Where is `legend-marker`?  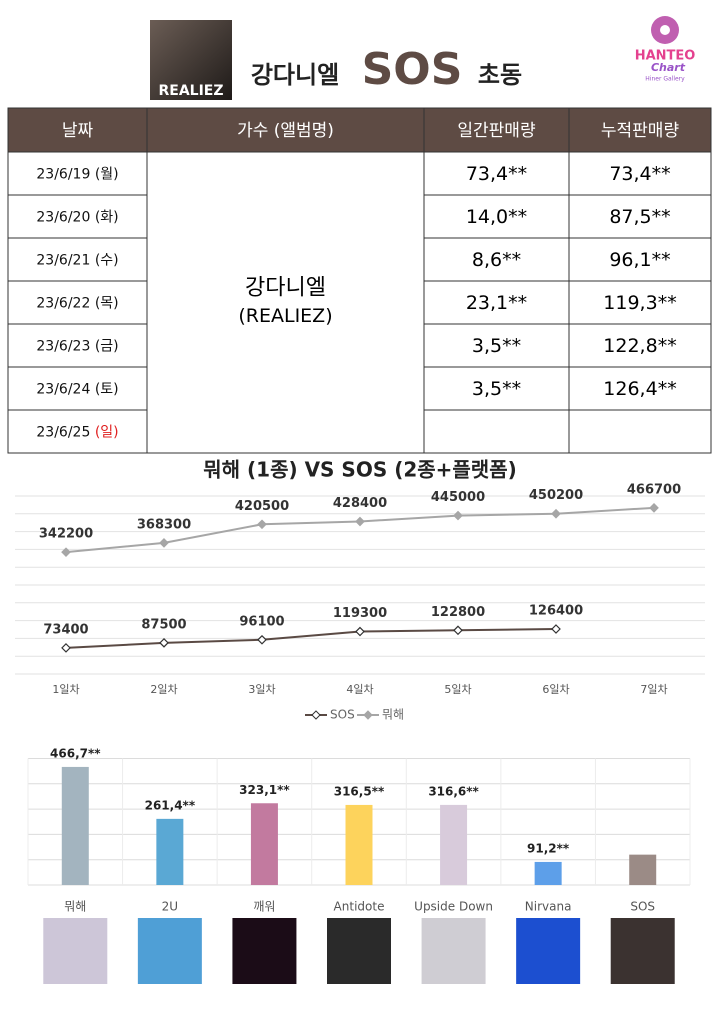 legend-marker is located at coordinates (368, 715).